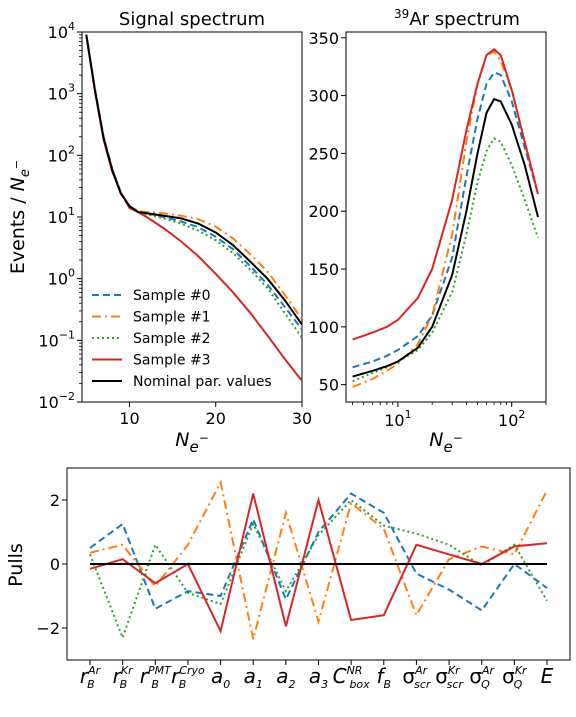 The width and height of the screenshot is (576, 717). I want to click on pulls-x-tick-label: σKr scr, so click(449, 677).